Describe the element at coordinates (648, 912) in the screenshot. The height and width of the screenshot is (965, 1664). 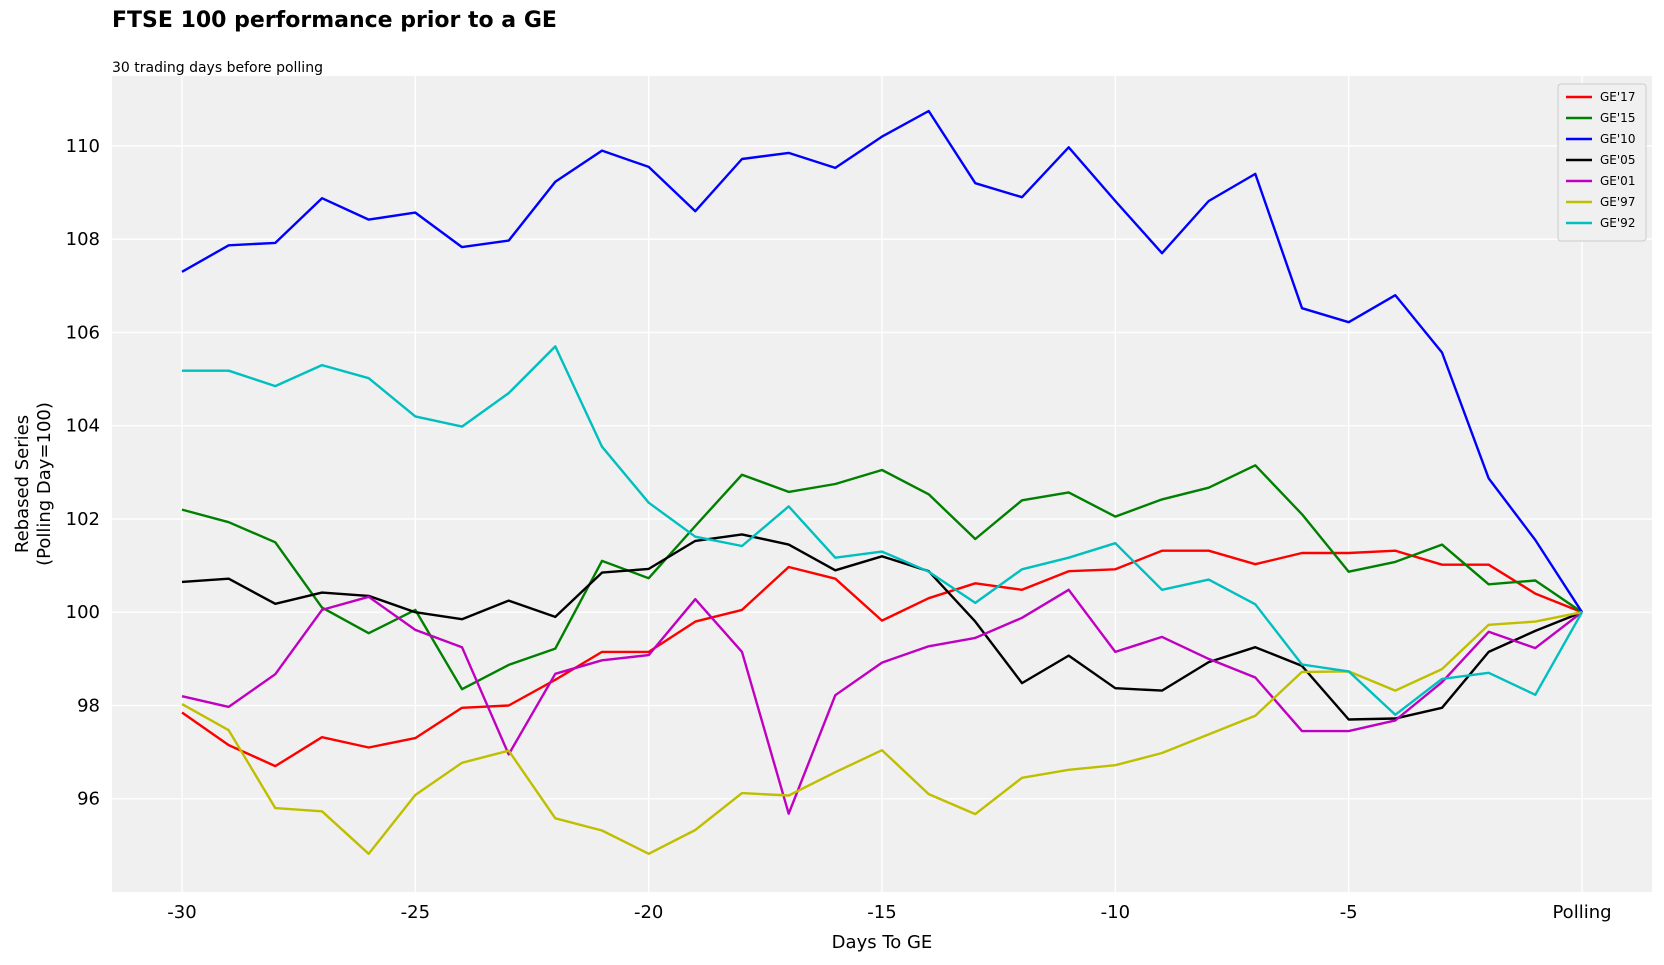
I see `x-tick-label: -20` at that location.